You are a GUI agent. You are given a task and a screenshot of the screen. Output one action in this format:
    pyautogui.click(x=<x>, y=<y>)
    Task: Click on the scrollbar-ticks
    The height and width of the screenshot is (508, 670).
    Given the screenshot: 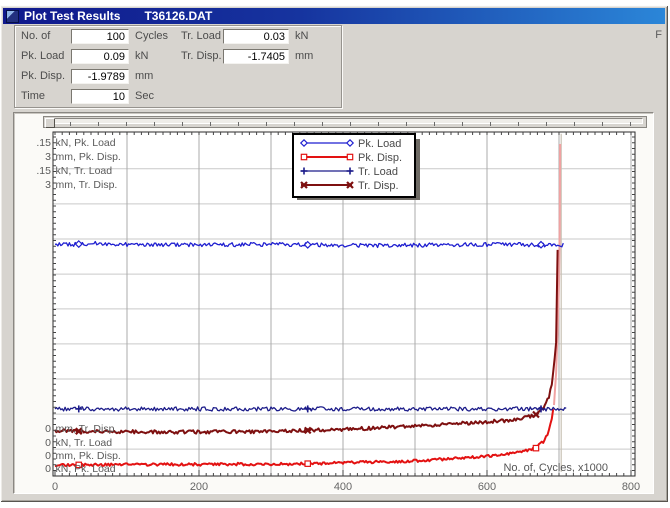 What is the action you would take?
    pyautogui.click(x=355, y=124)
    